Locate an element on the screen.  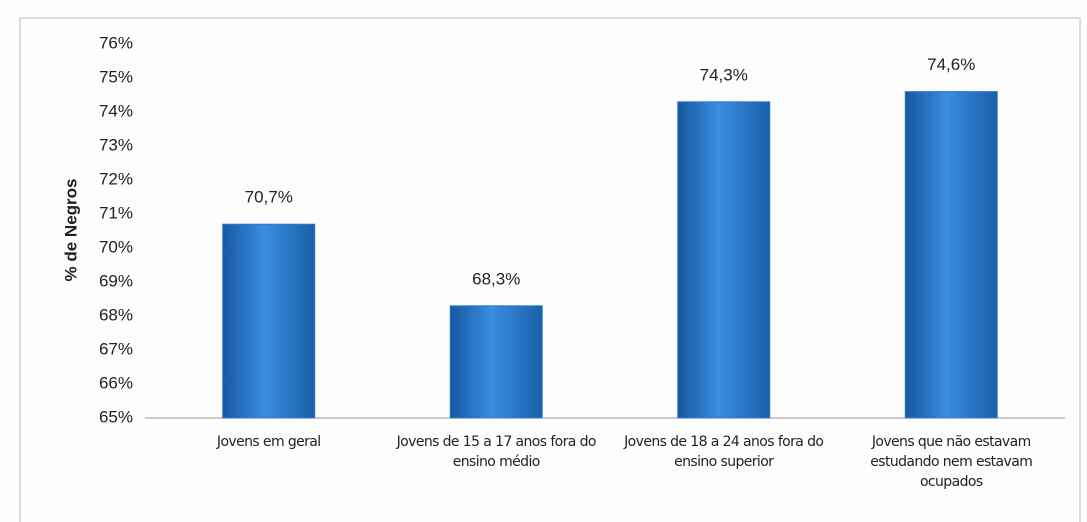
y-tick-label: 70% is located at coordinates (116, 246).